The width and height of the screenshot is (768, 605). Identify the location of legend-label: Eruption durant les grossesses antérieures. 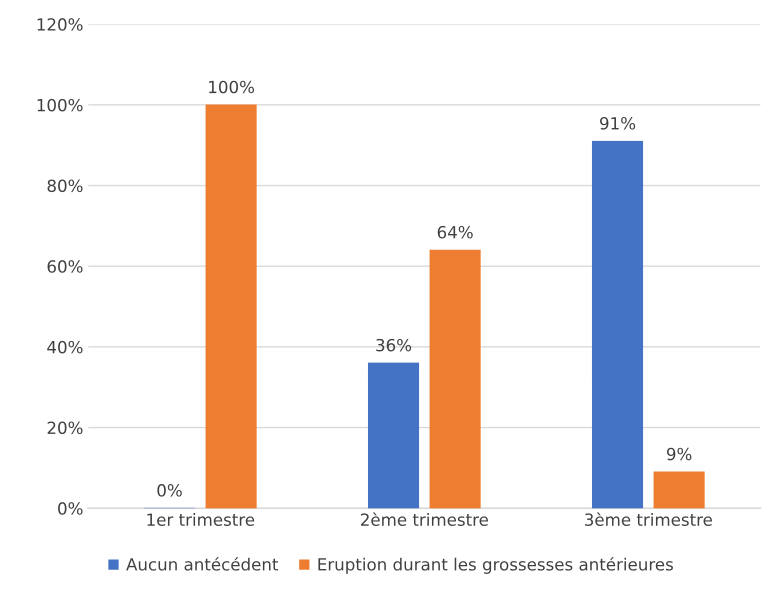
(495, 565).